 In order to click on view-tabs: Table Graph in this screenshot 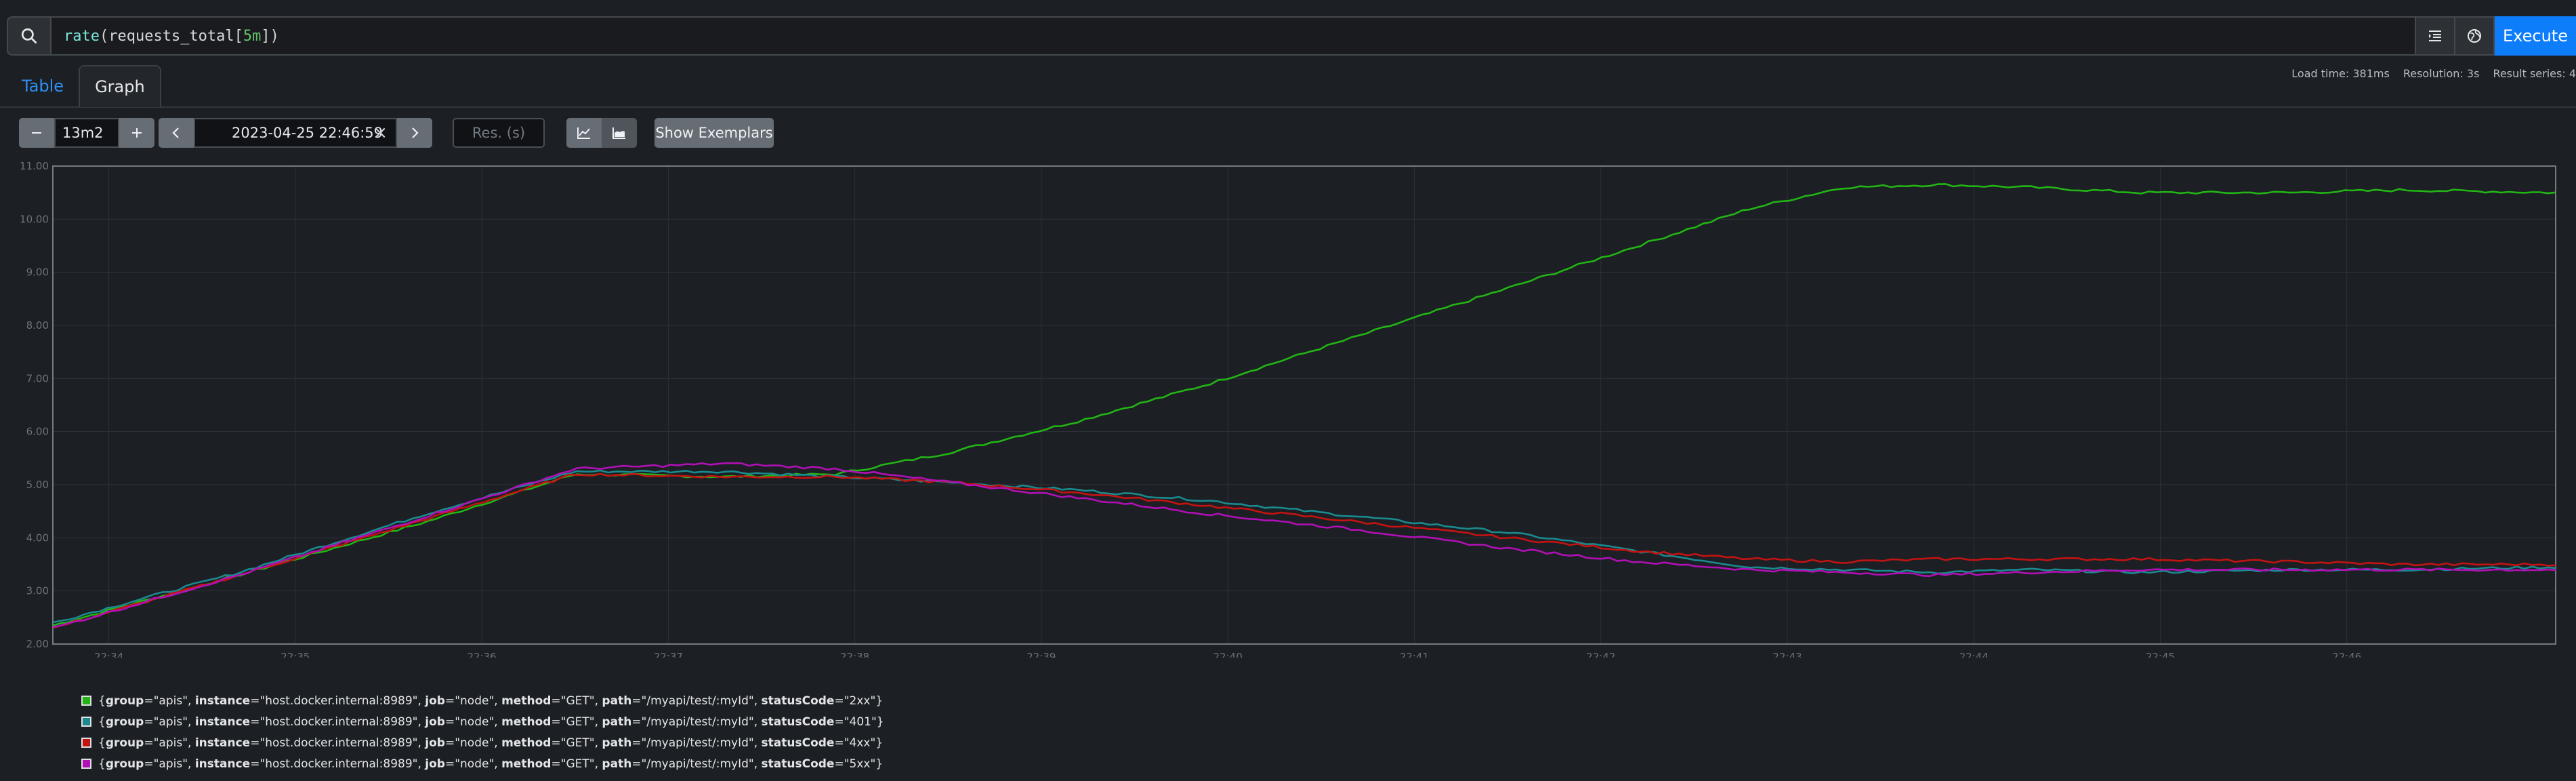, I will do `click(84, 86)`.